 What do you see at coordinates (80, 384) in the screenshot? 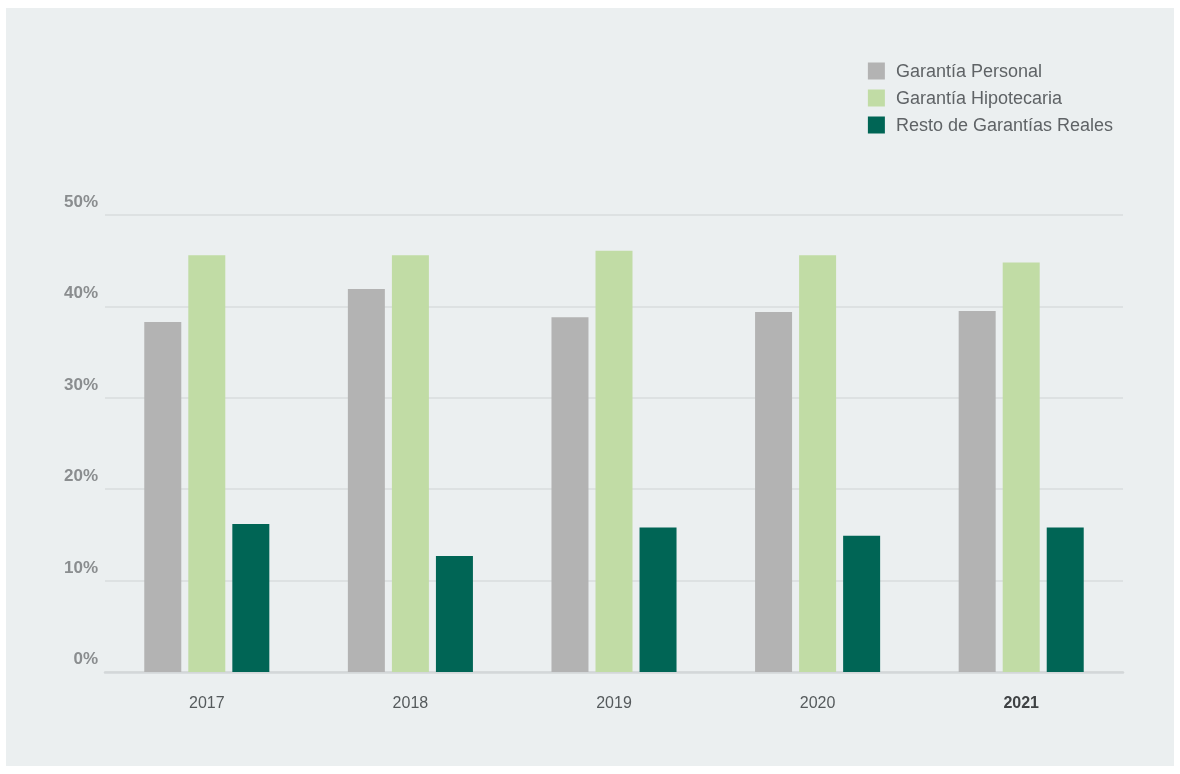
I see `y-tick-label: 30%` at bounding box center [80, 384].